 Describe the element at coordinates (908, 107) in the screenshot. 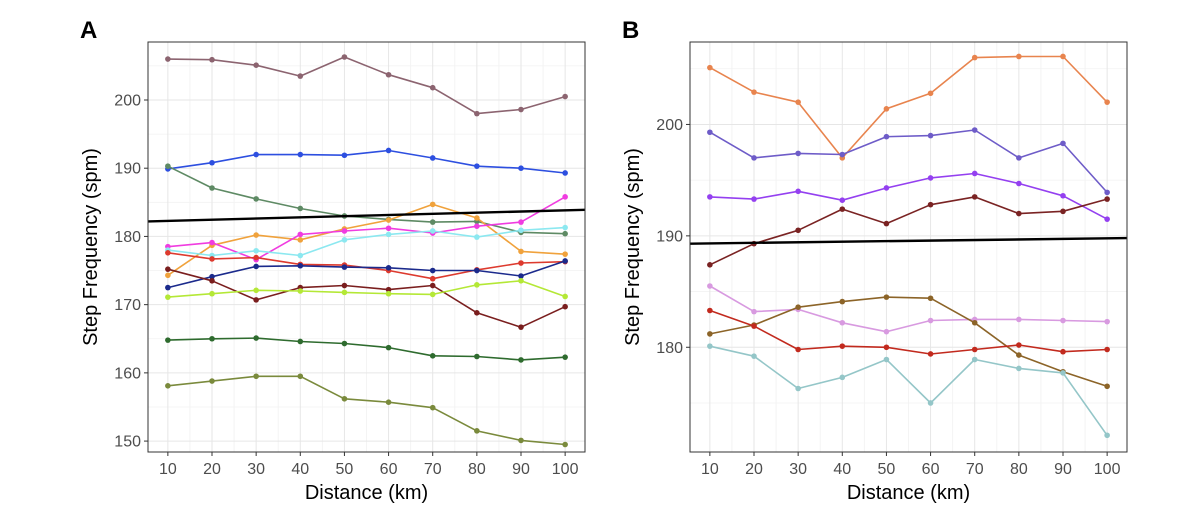

I see `panel-b-series-1-line` at that location.